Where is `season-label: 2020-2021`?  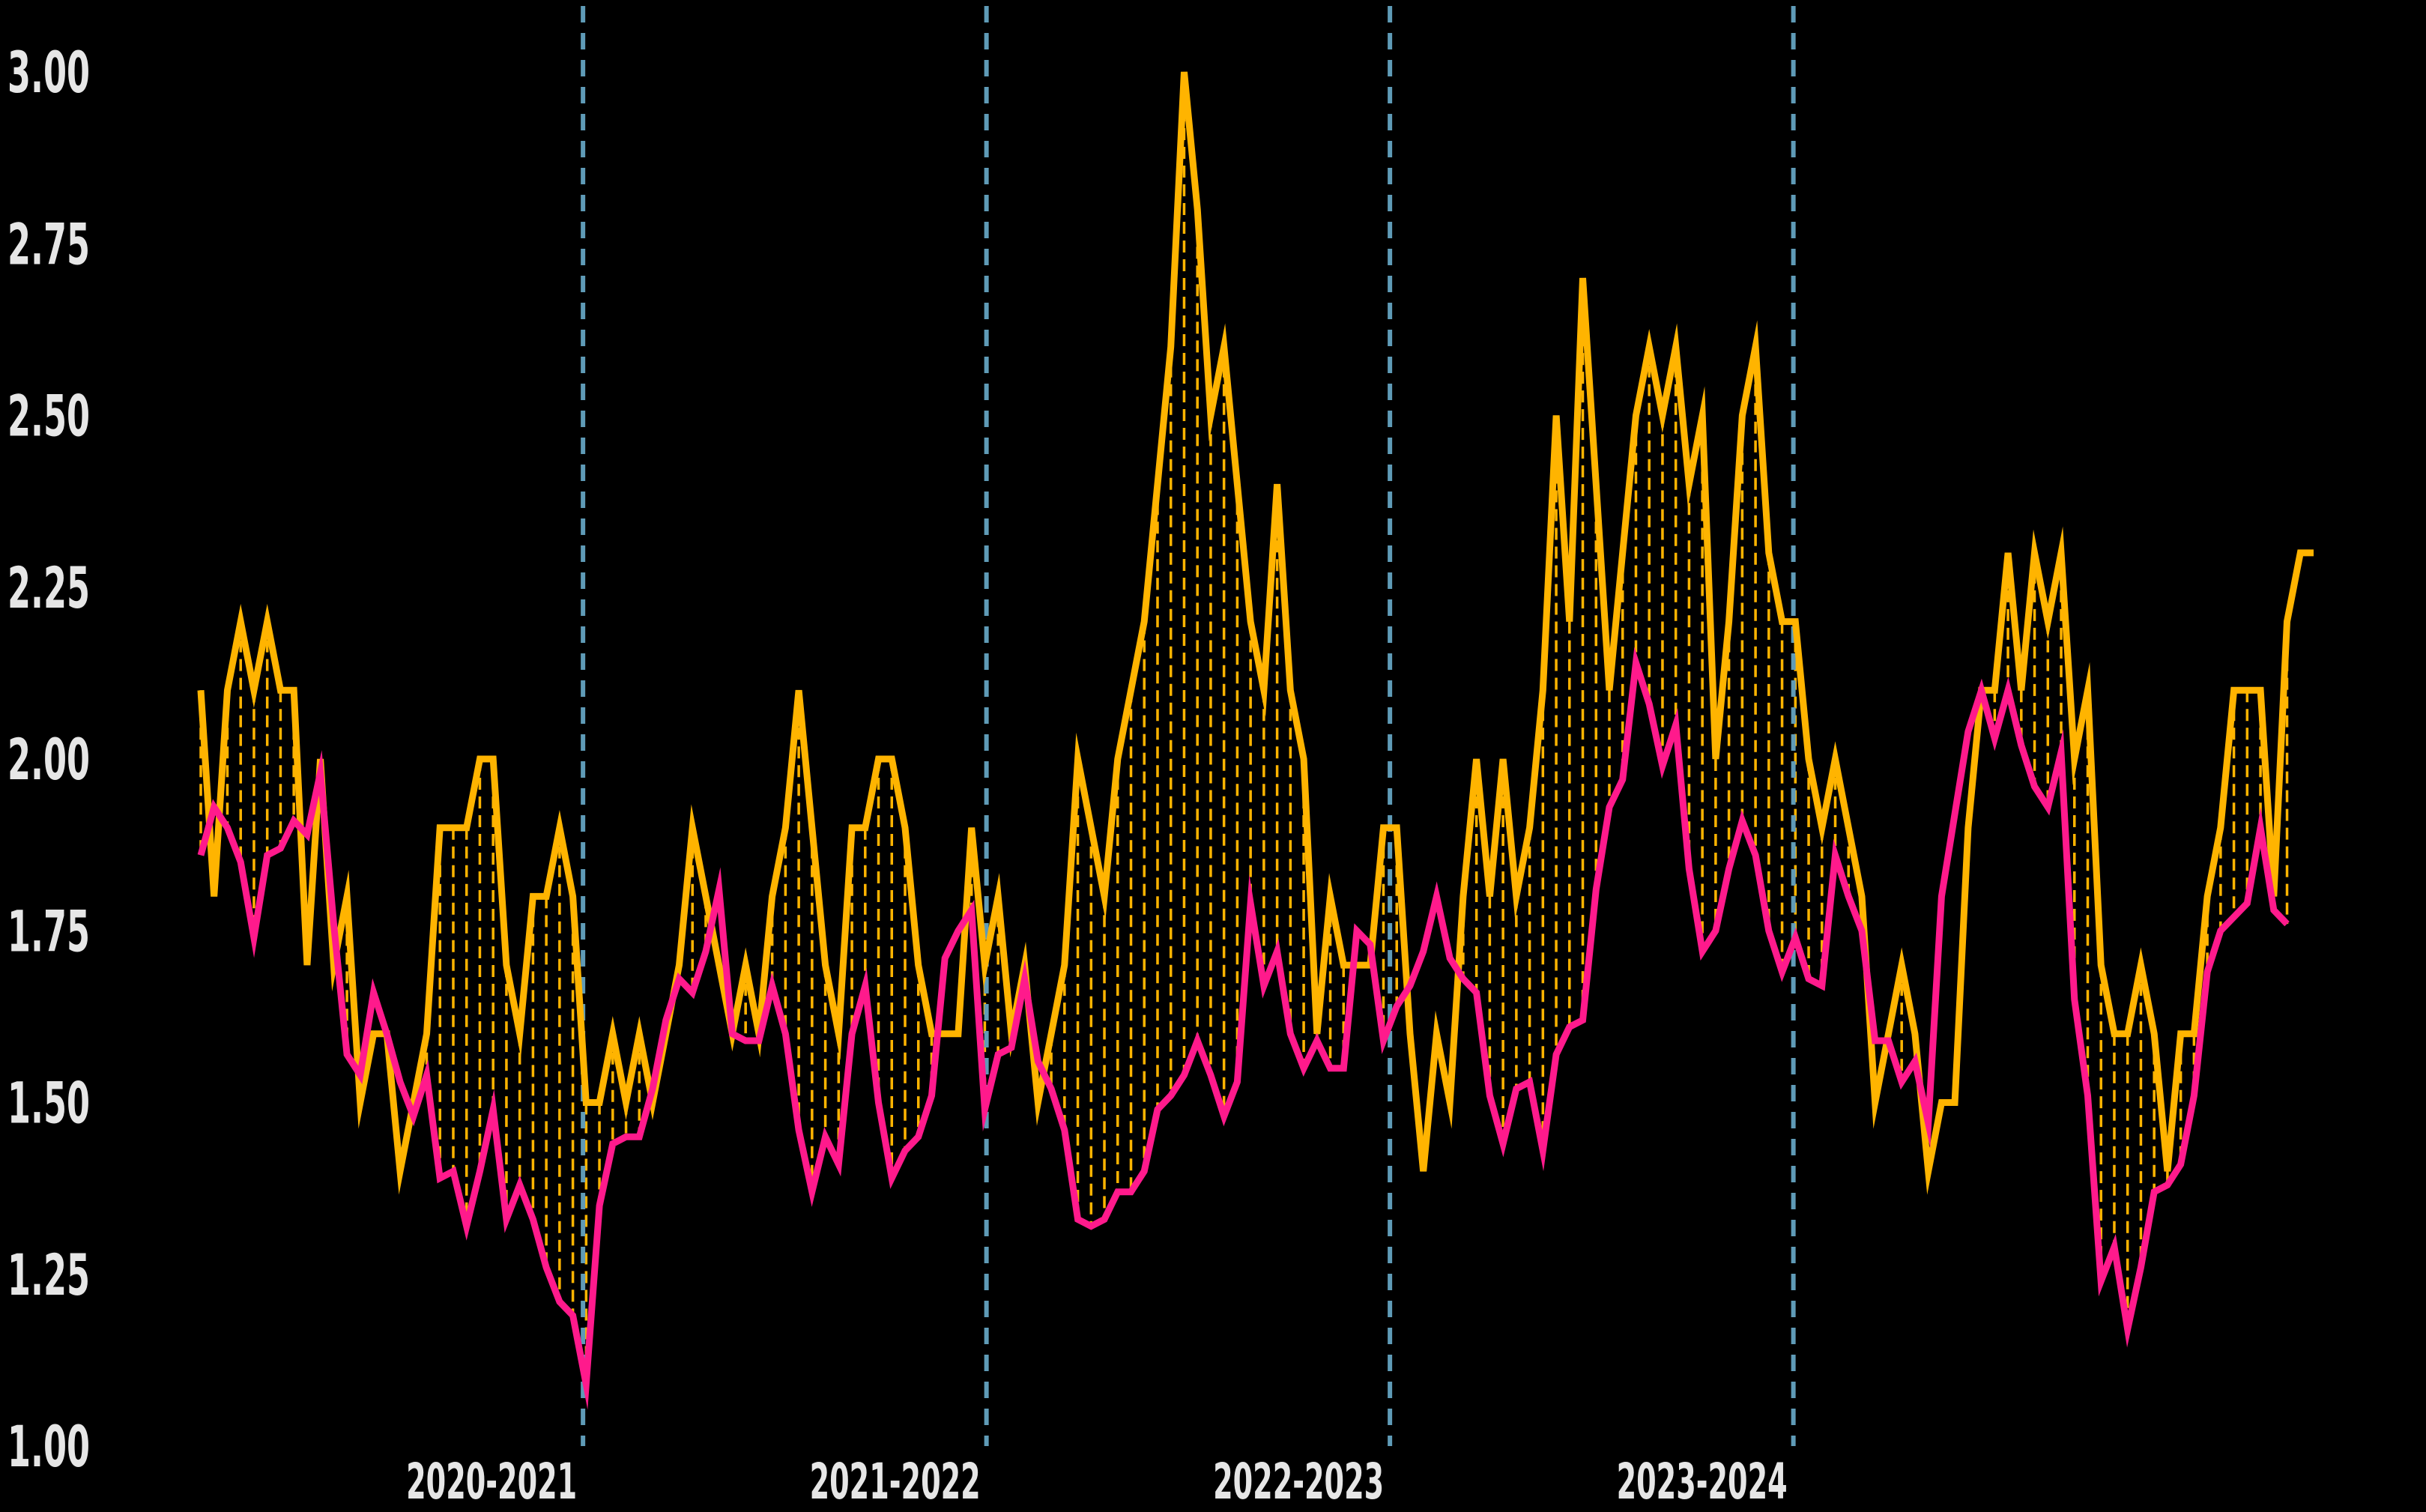
season-label: 2020-2021 is located at coordinates (491, 1482).